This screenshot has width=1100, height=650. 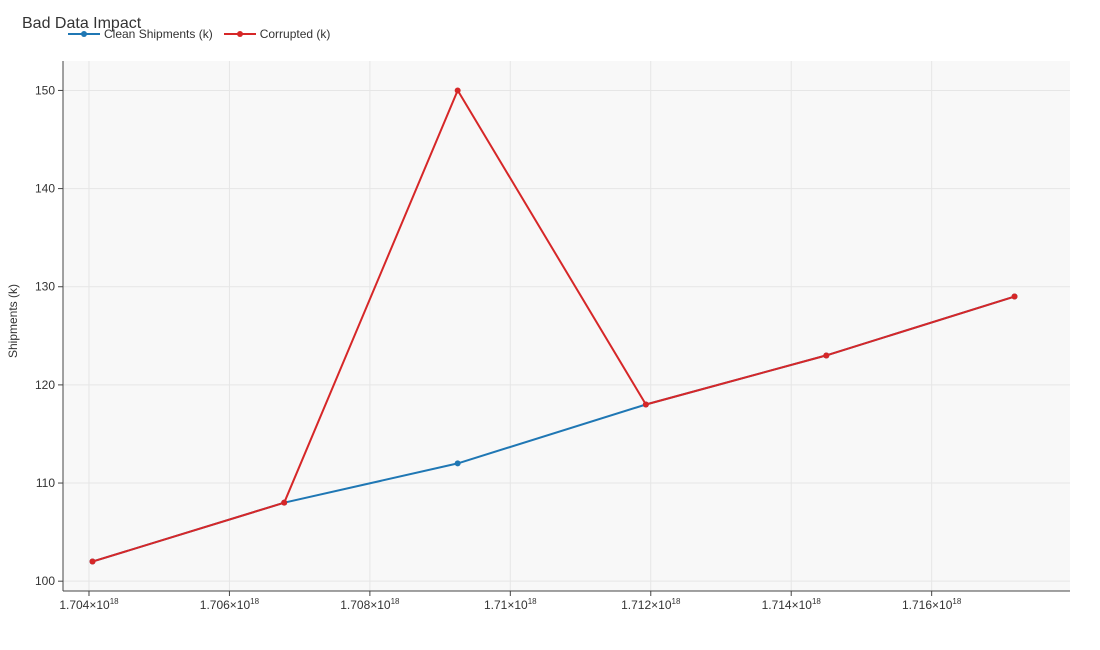 What do you see at coordinates (45, 581) in the screenshot?
I see `y-tick-label: 100` at bounding box center [45, 581].